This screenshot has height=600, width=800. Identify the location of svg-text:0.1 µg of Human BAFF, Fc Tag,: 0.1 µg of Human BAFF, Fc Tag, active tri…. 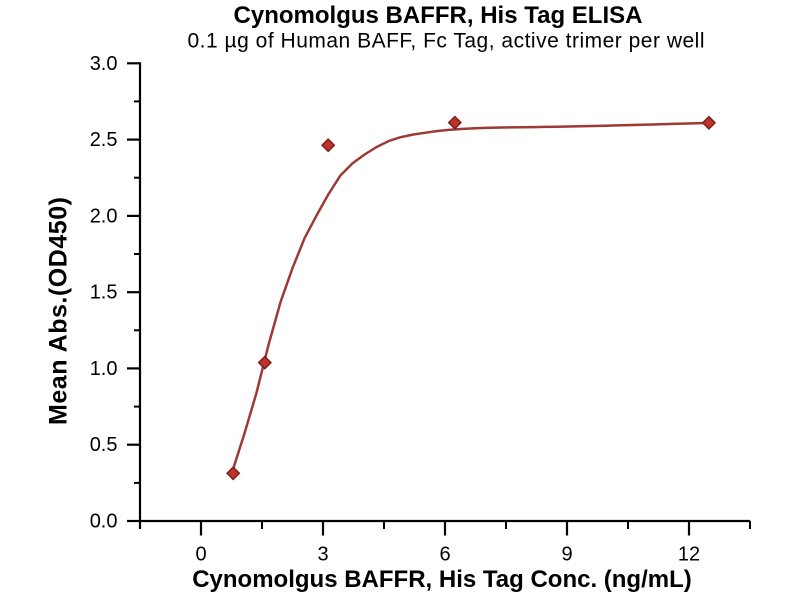
(446, 41).